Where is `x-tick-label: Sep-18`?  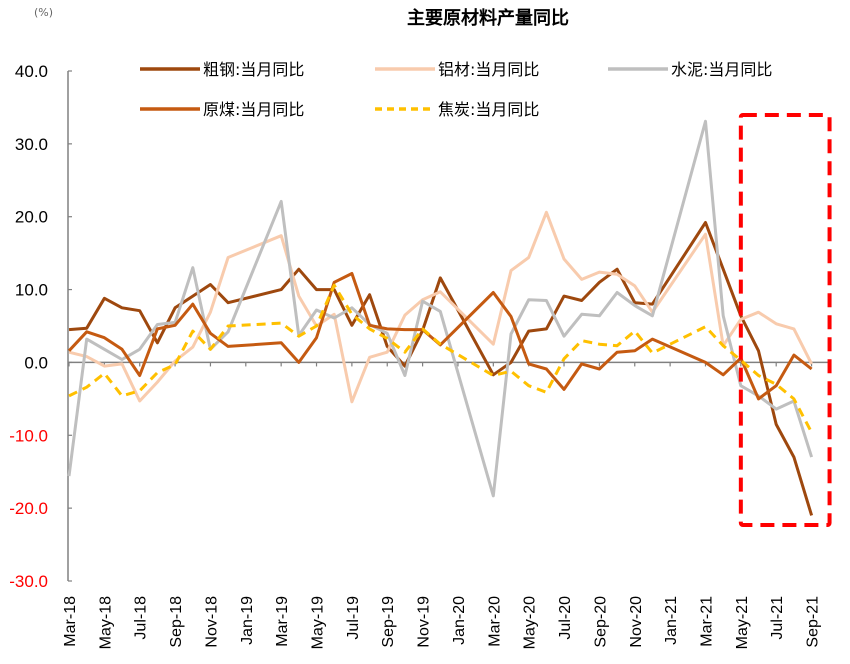
x-tick-label: Sep-18 is located at coordinates (176, 622).